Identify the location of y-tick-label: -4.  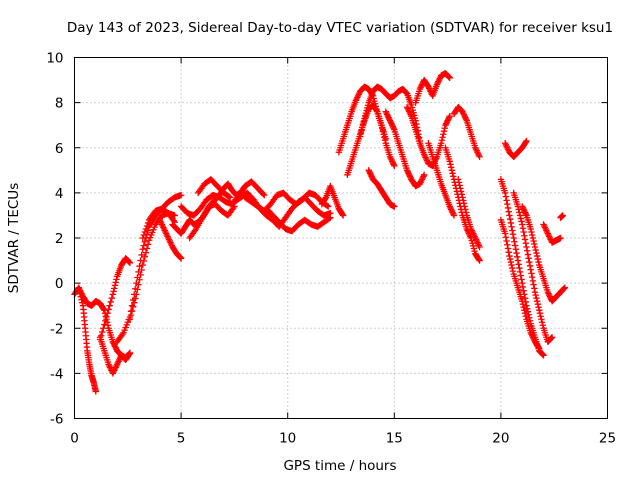
(56, 374).